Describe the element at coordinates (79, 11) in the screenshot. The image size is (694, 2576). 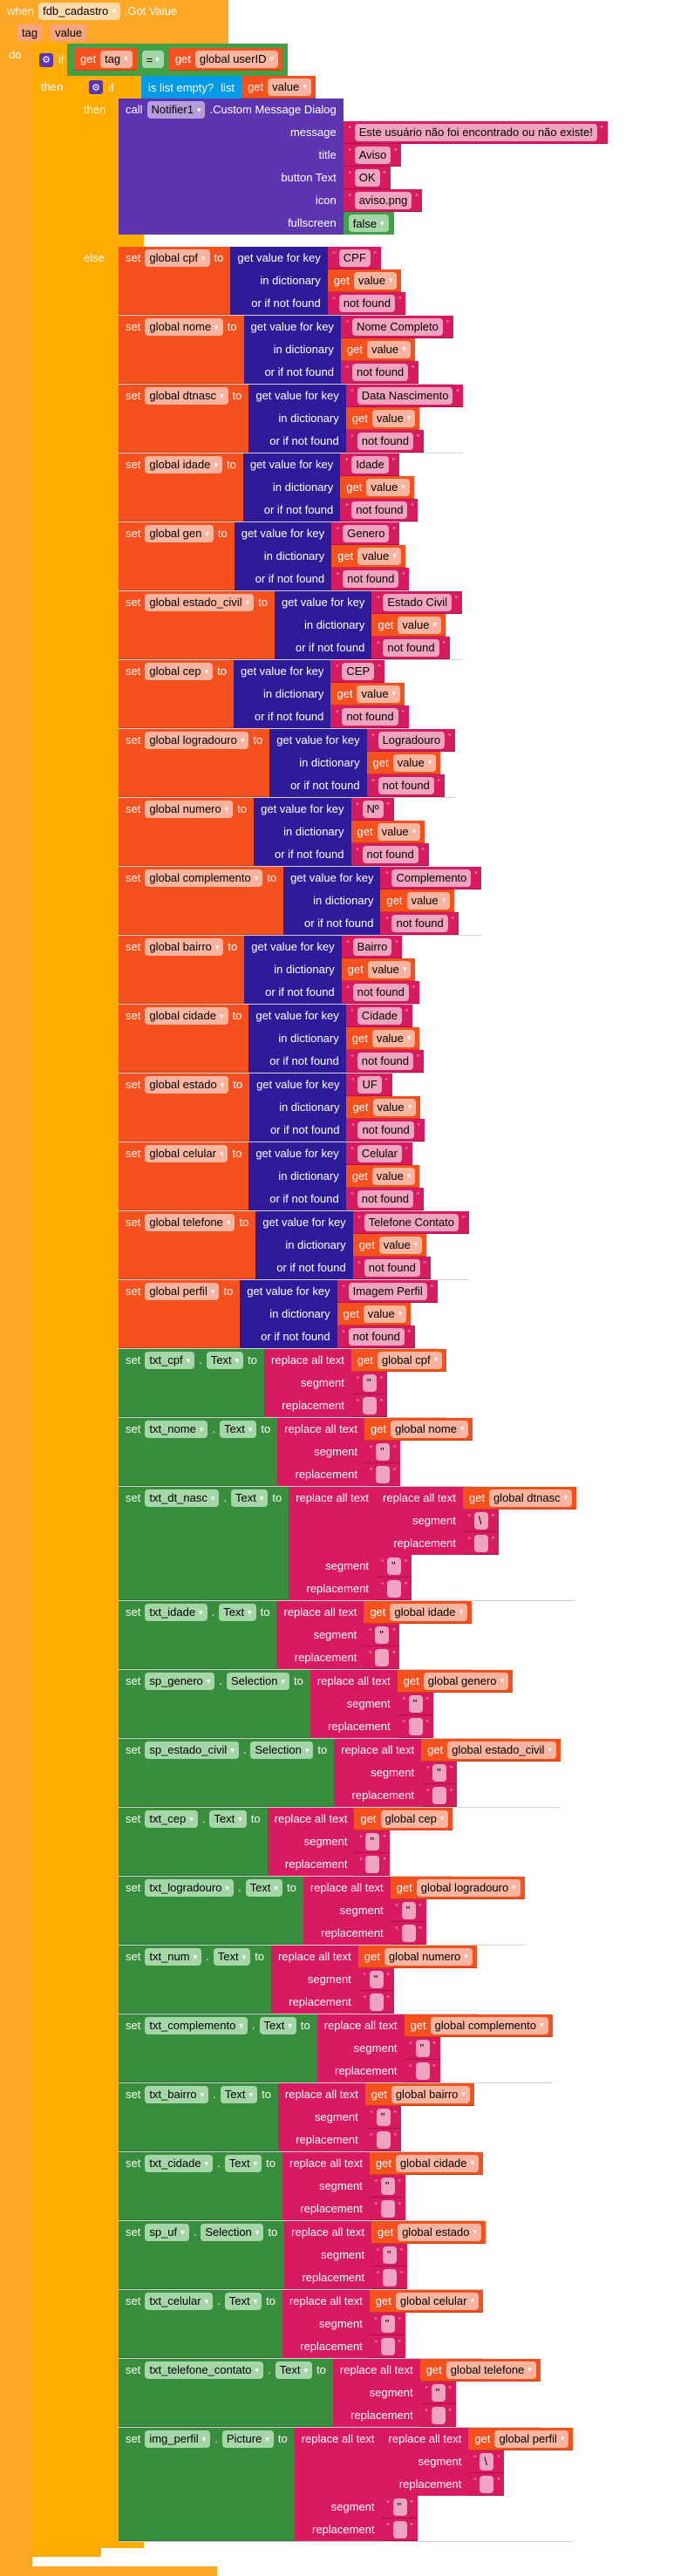
I see `component-dropdown: fdb_cadastro ▾` at that location.